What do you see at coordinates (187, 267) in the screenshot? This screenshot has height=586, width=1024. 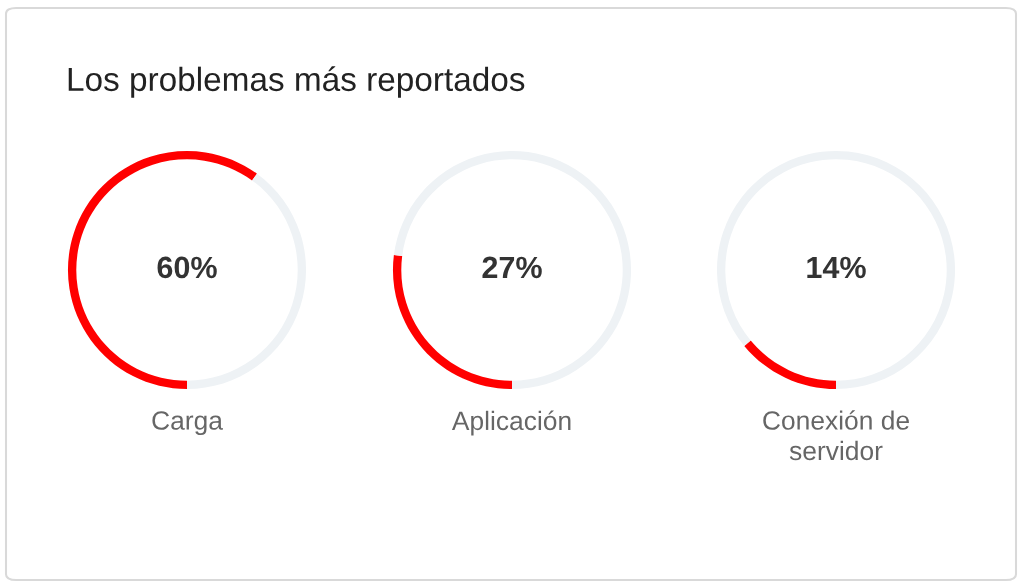 I see `text: 60%` at bounding box center [187, 267].